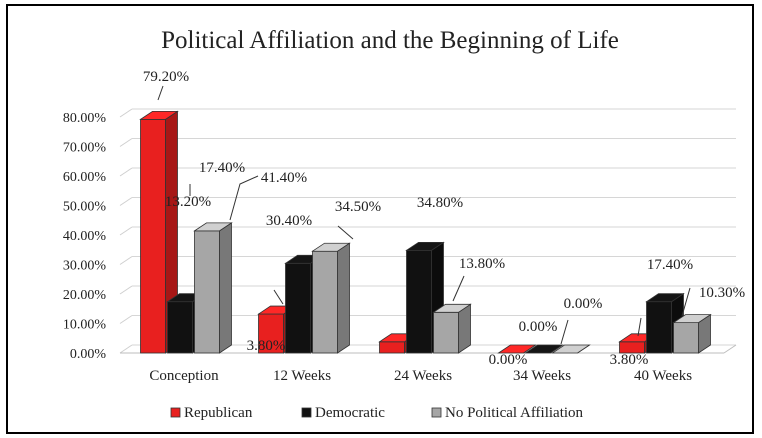 This screenshot has width=762, height=438. I want to click on legend-label: Democratic, so click(350, 413).